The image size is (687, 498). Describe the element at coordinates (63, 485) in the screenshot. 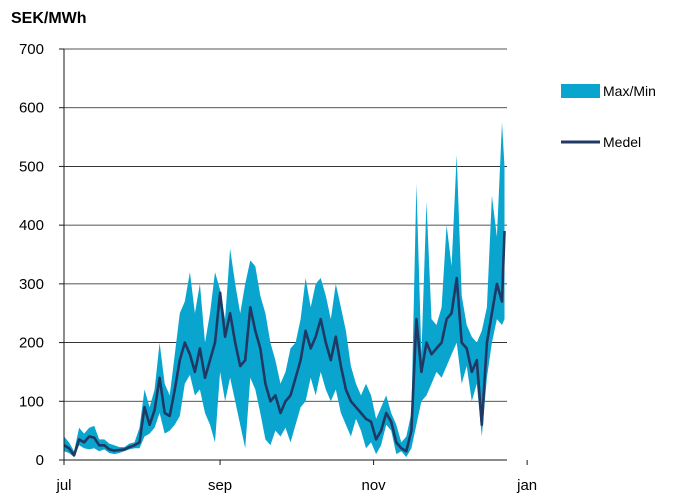

I see `x-tick-label: jul` at that location.